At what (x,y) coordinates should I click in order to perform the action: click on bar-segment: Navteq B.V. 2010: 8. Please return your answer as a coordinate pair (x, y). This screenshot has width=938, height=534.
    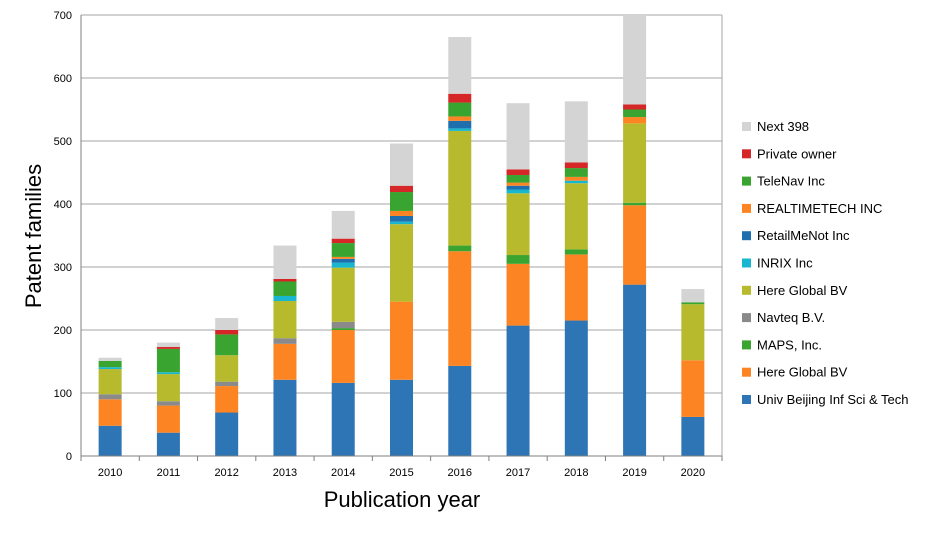
    Looking at the image, I should click on (110, 396).